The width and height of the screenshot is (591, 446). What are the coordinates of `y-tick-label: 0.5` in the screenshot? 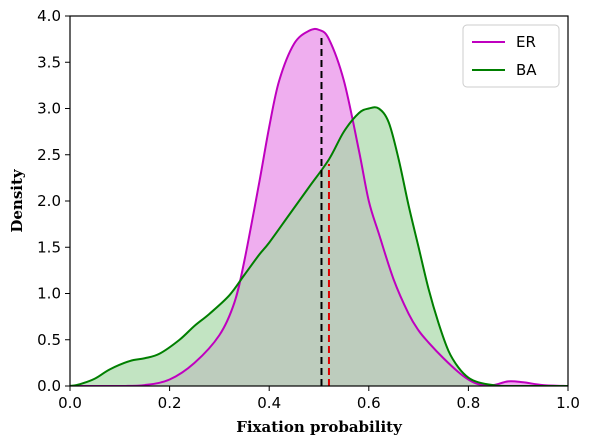 It's located at (49, 340).